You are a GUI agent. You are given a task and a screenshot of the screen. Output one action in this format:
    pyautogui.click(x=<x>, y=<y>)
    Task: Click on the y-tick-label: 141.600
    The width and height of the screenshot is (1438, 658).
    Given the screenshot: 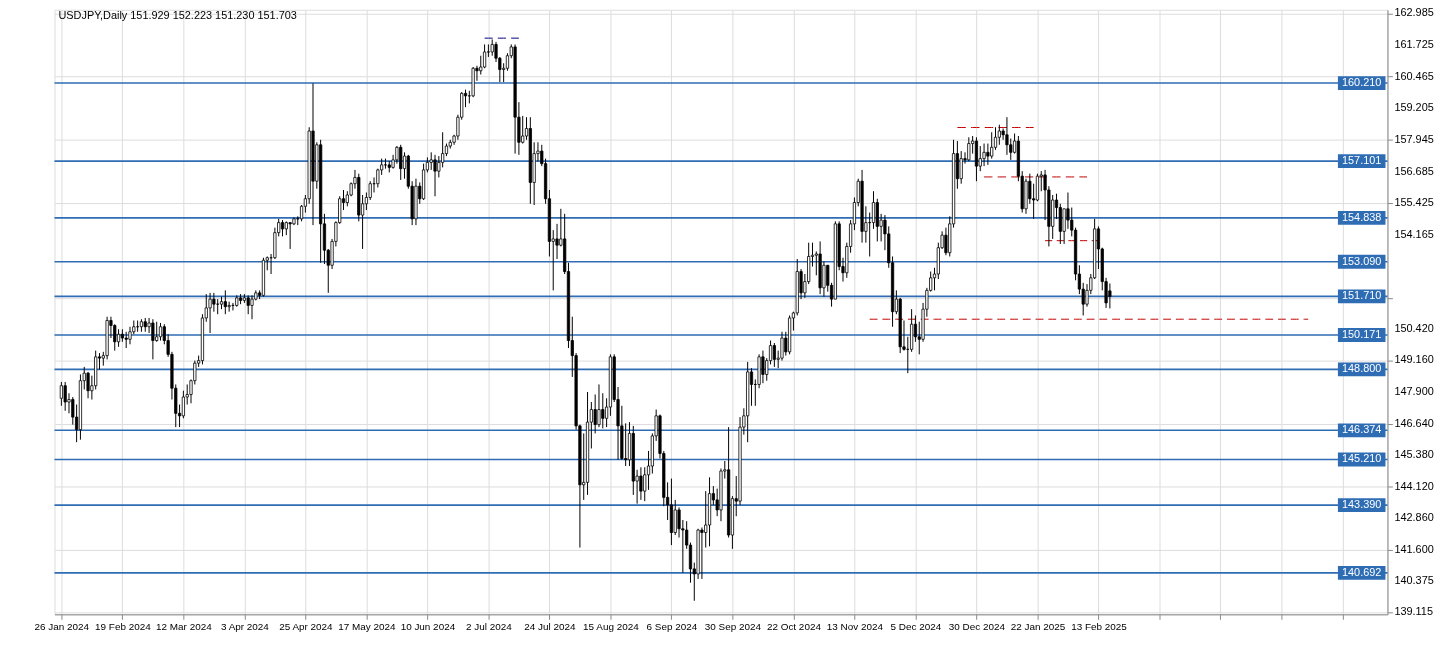 What is the action you would take?
    pyautogui.click(x=1414, y=549)
    